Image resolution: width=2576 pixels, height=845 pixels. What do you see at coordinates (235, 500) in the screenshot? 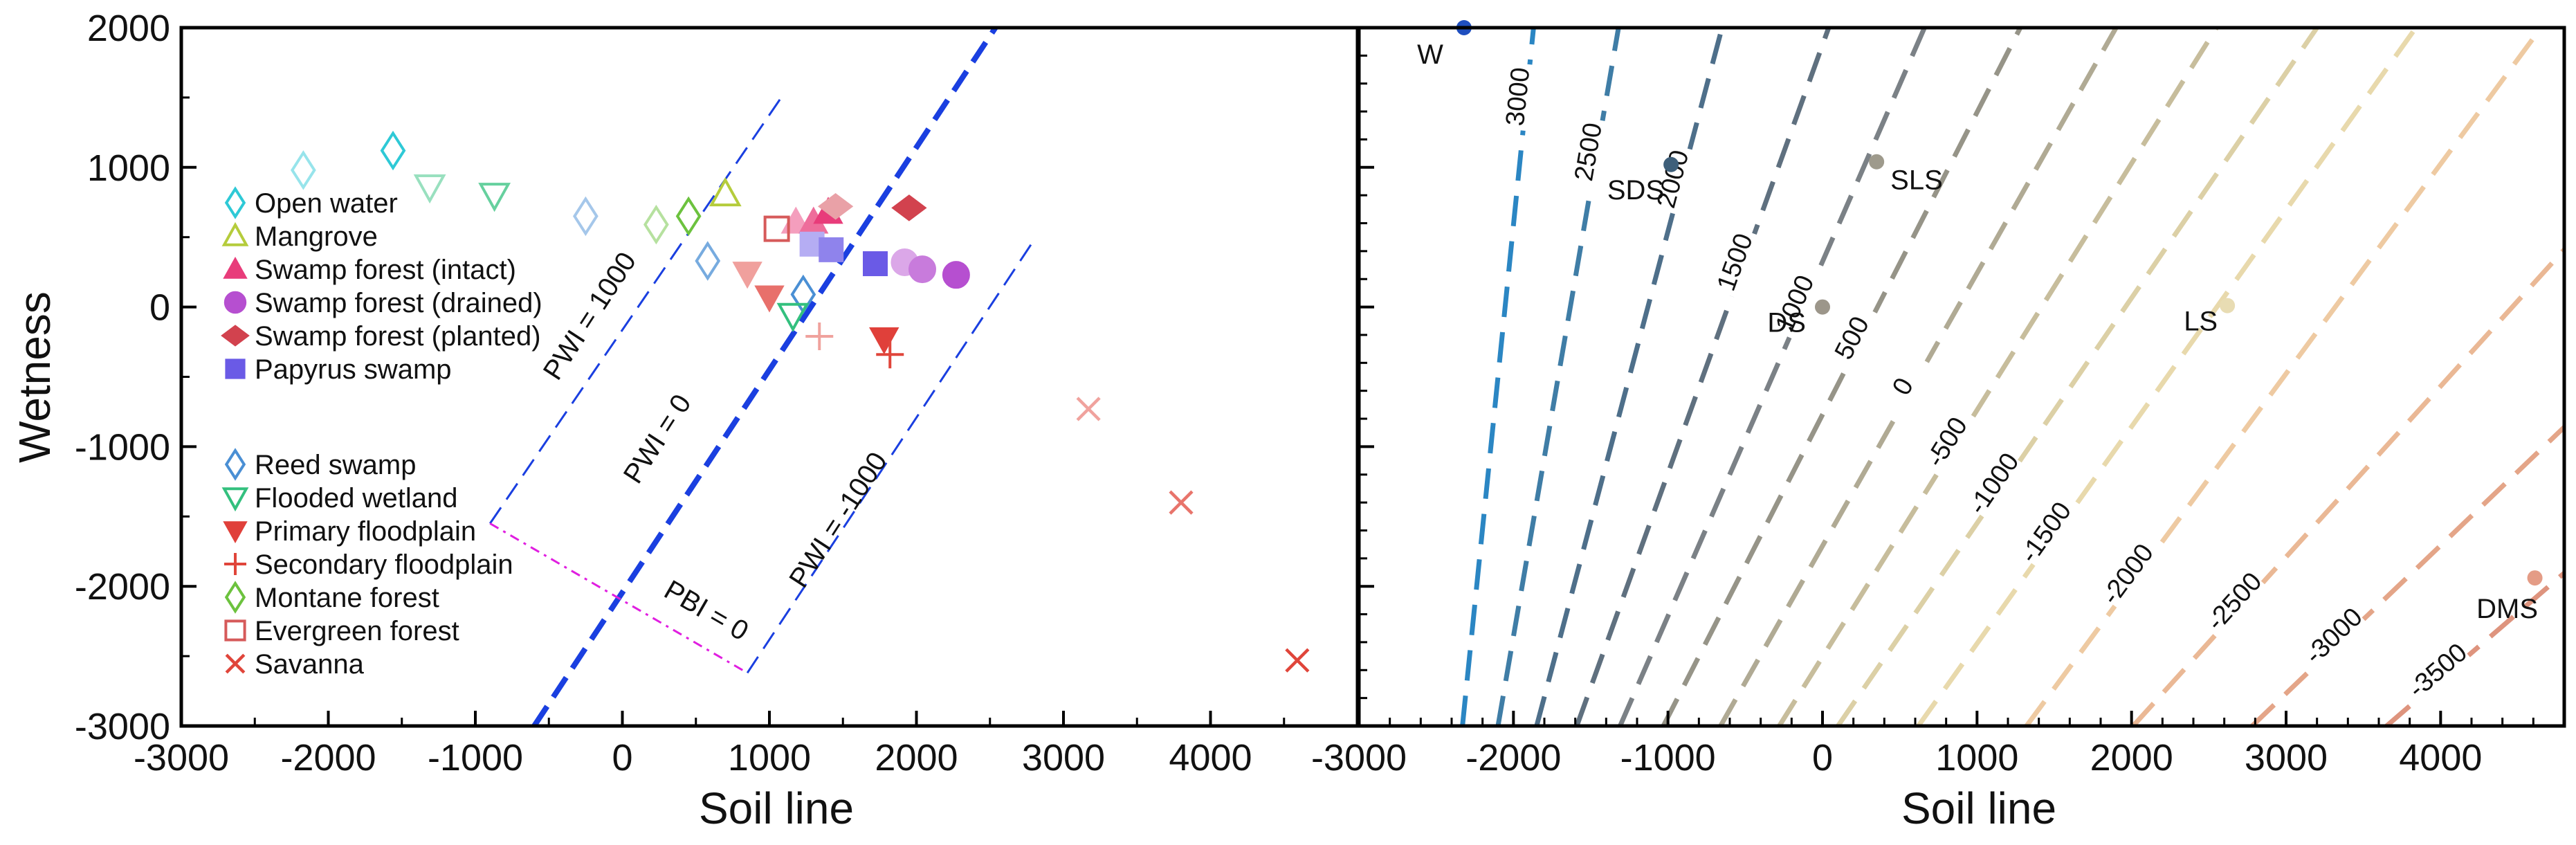
I see `legend-marker-flooded-wetland` at bounding box center [235, 500].